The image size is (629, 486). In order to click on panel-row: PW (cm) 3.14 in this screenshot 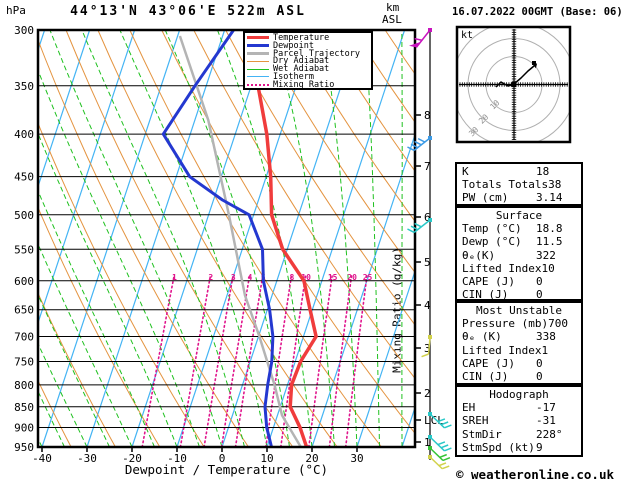, I will do `click(519, 197)`.